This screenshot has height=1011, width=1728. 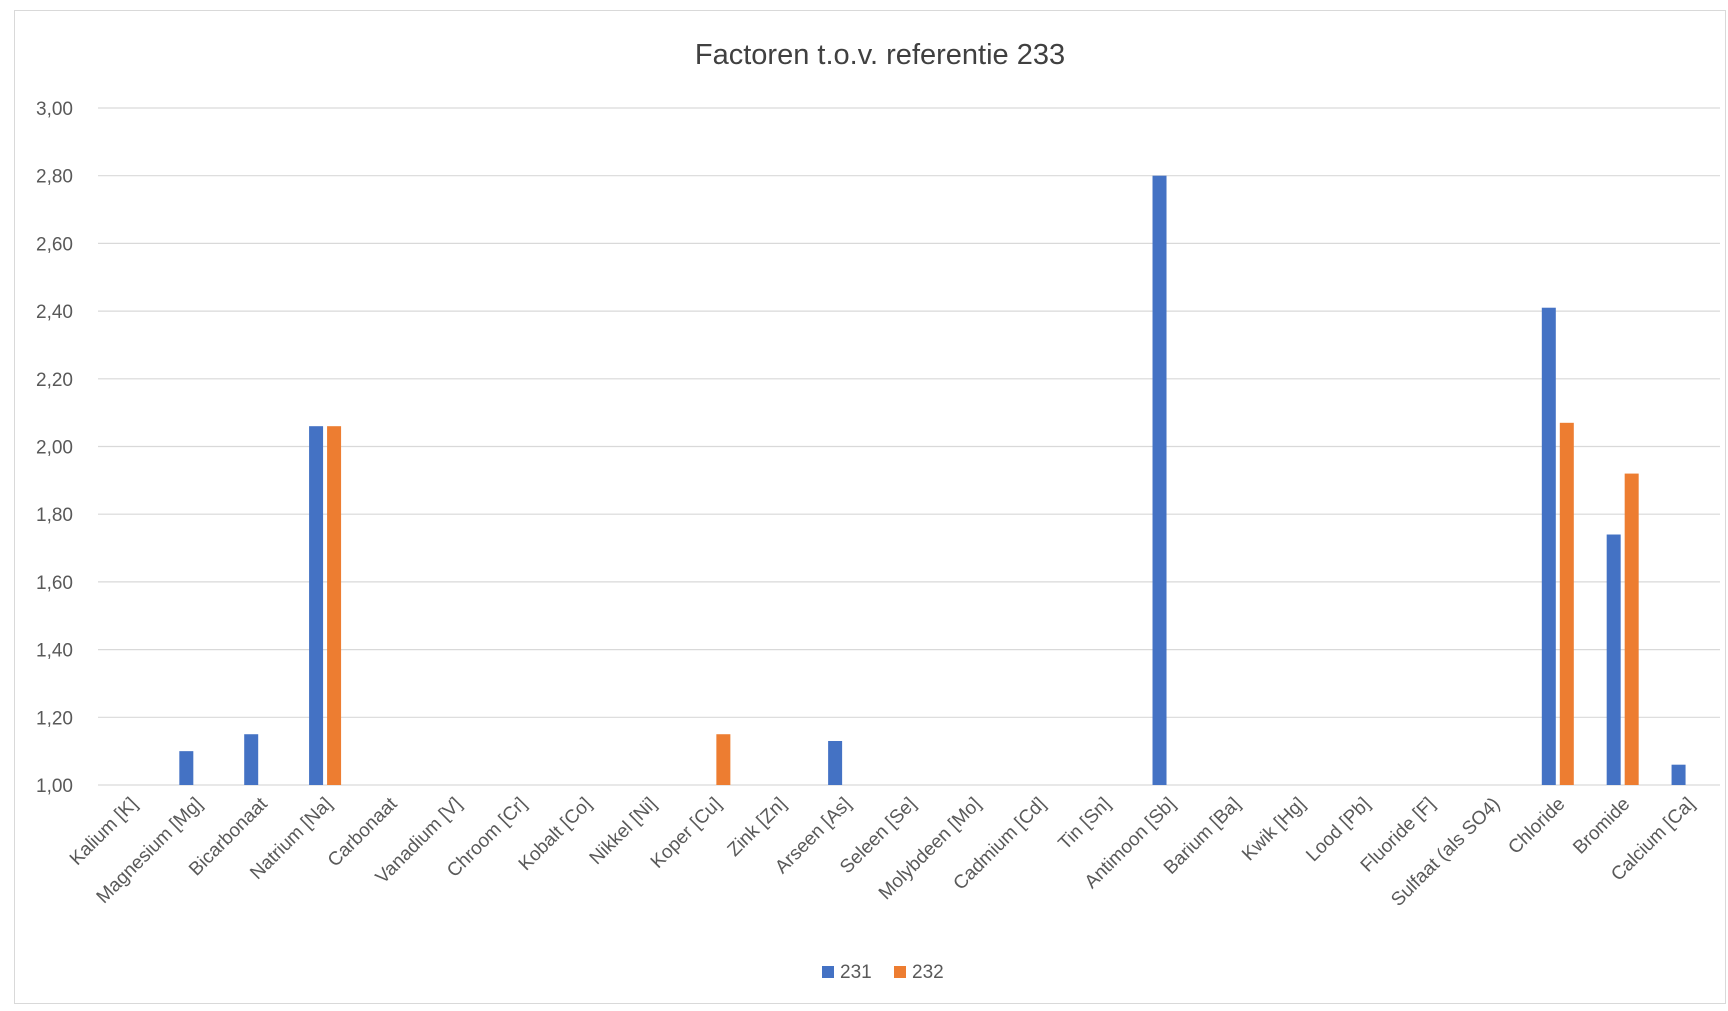 What do you see at coordinates (54, 244) in the screenshot?
I see `y-tick-label: 2,60` at bounding box center [54, 244].